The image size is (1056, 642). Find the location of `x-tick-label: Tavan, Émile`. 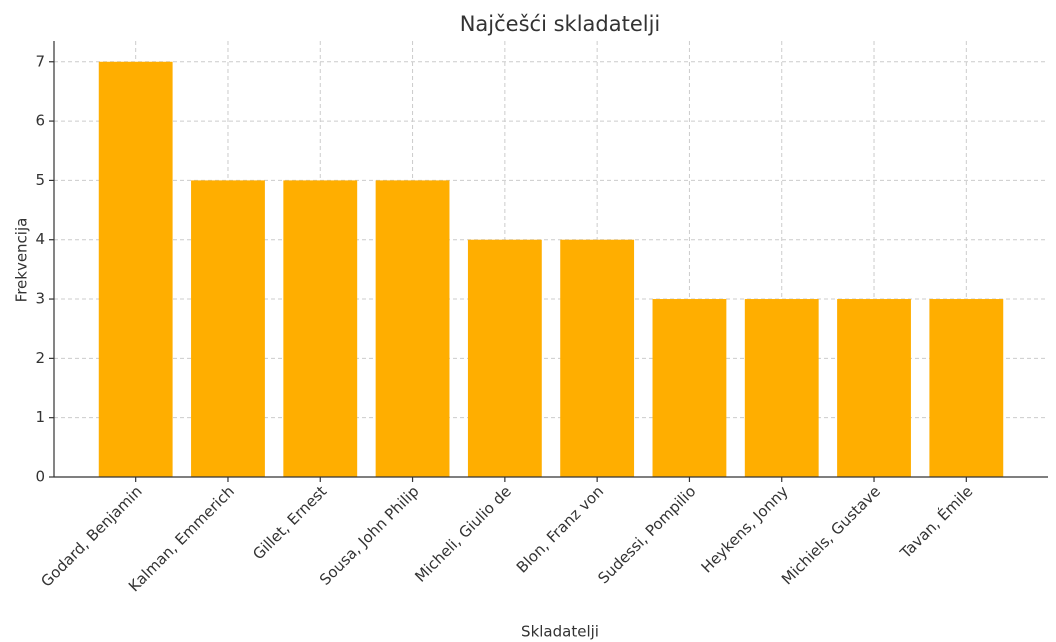

x-tick-label: Tavan, Émile is located at coordinates (935, 522).